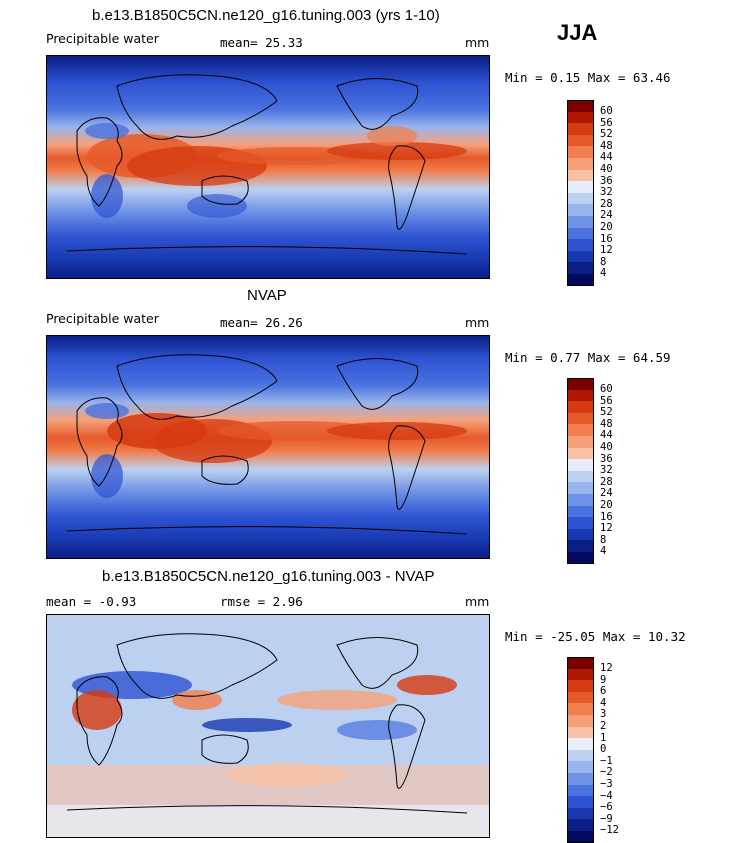 The width and height of the screenshot is (733, 843). Describe the element at coordinates (606, 423) in the screenshot. I see `cbar2-tick: 48` at that location.